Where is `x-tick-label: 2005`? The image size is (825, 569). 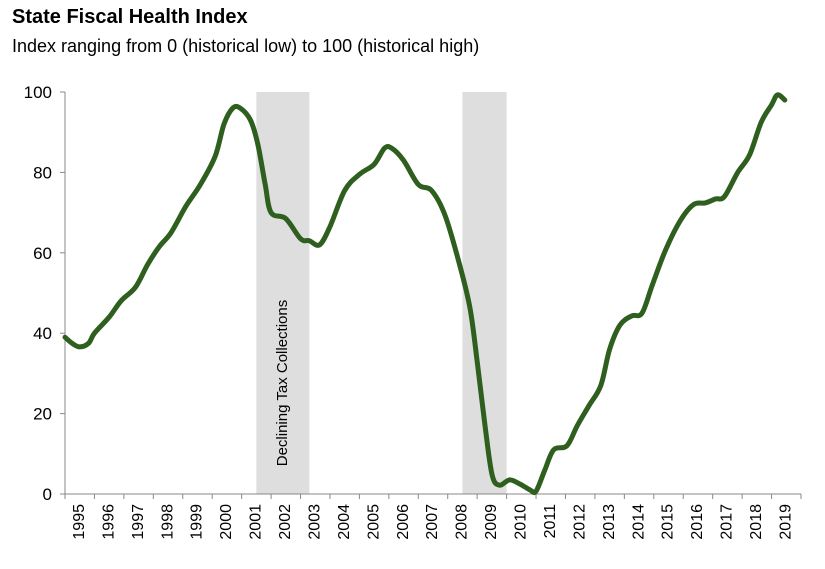
x-tick-label: 2005 is located at coordinates (373, 522).